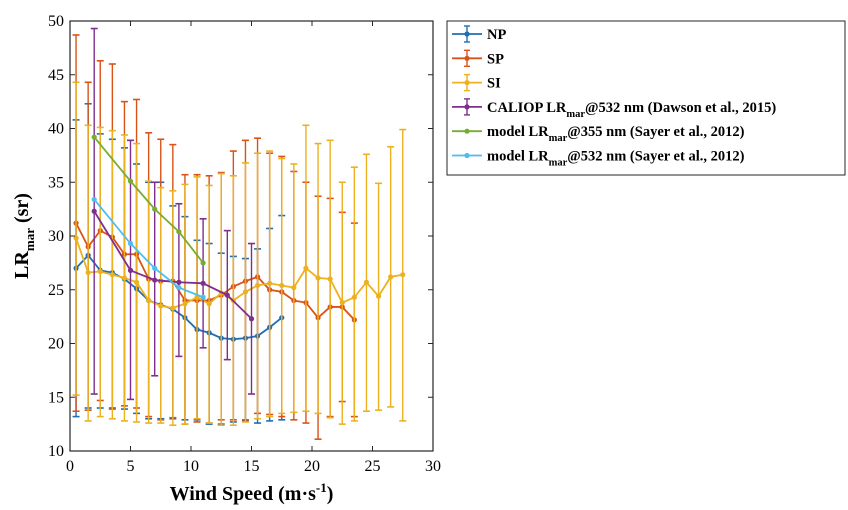  Describe the element at coordinates (131, 466) in the screenshot. I see `x-tick-label: 5` at that location.